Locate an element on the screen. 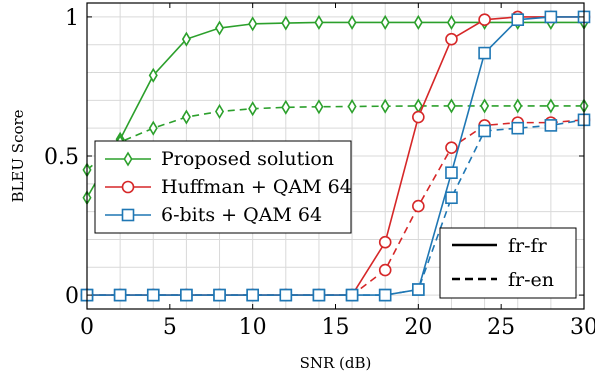  legend-styles: fr-fr fr-en is located at coordinates (508, 263).